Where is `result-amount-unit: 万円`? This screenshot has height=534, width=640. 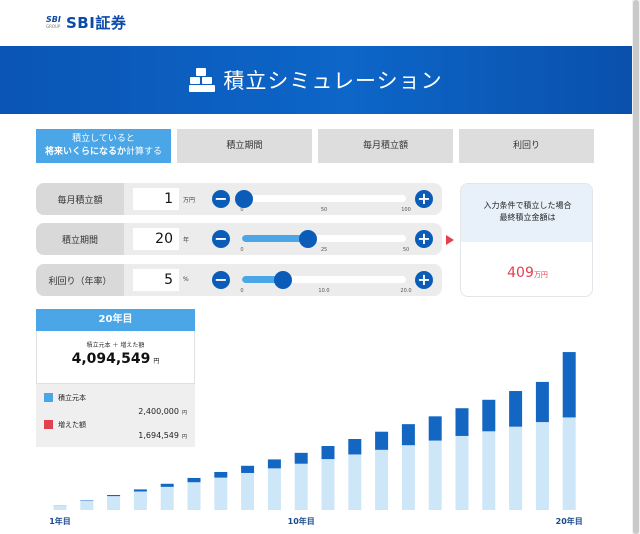 result-amount-unit: 万円 is located at coordinates (540, 275).